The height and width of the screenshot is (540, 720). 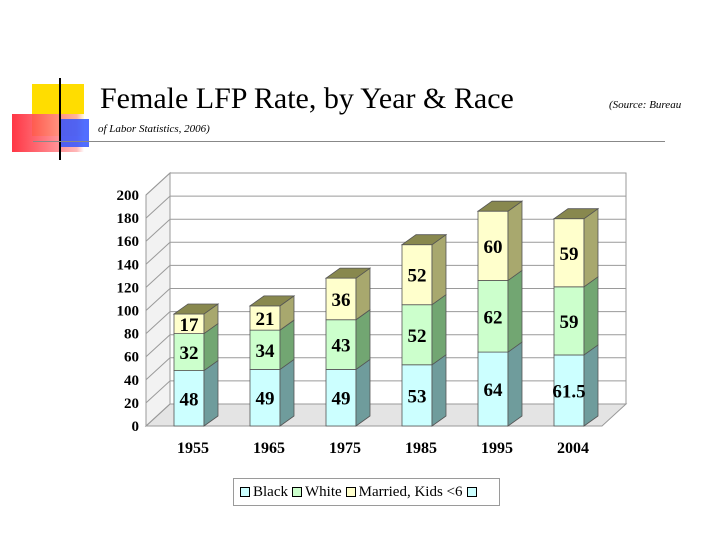 I want to click on legend-swatch-married, so click(x=350, y=492).